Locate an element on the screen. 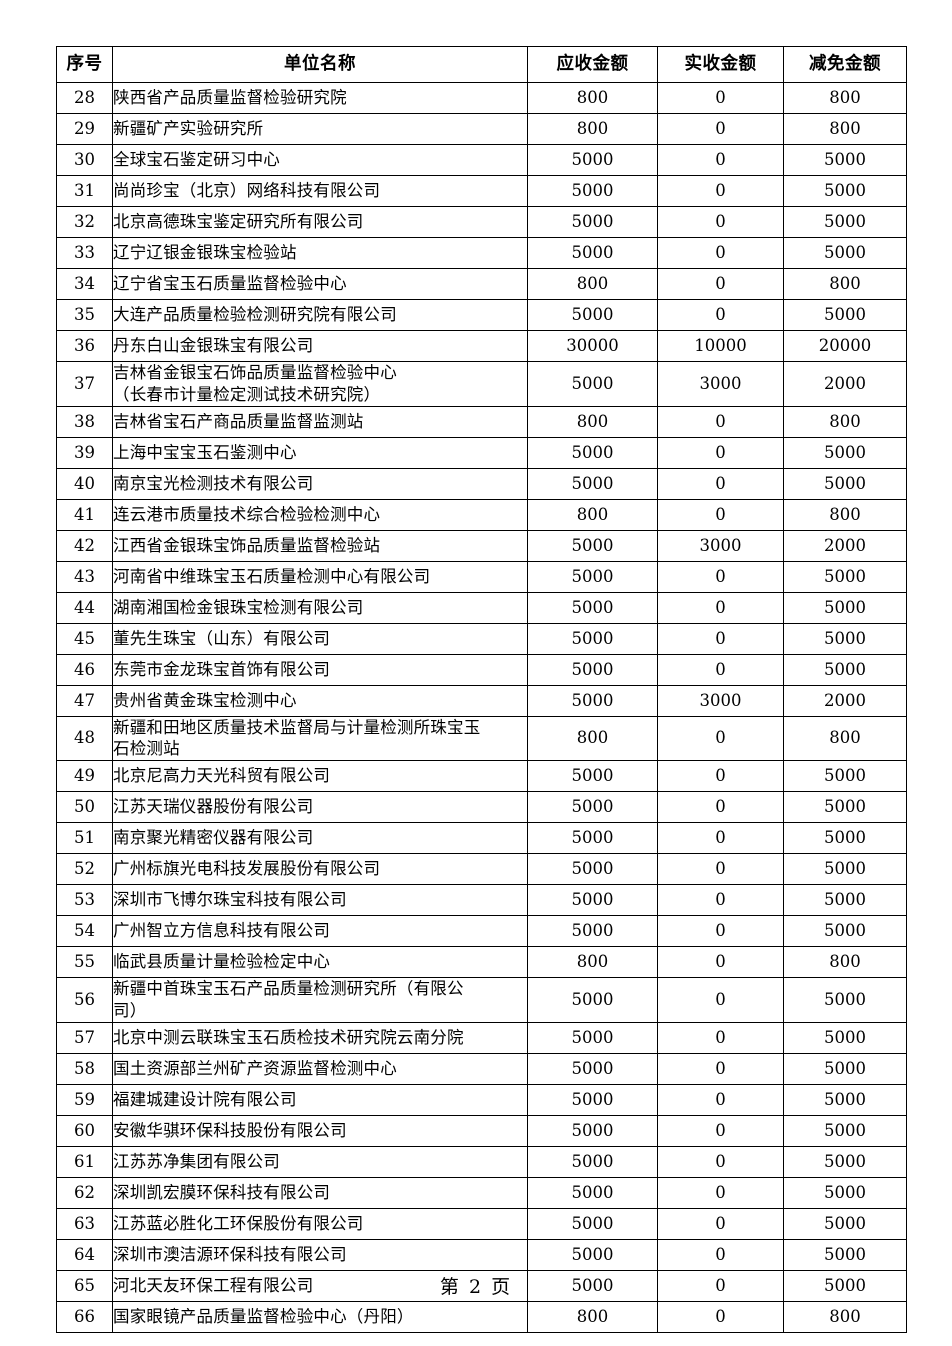 Image resolution: width=952 pixels, height=1346 pixels. column-header-name: 单位名称 is located at coordinates (320, 64).